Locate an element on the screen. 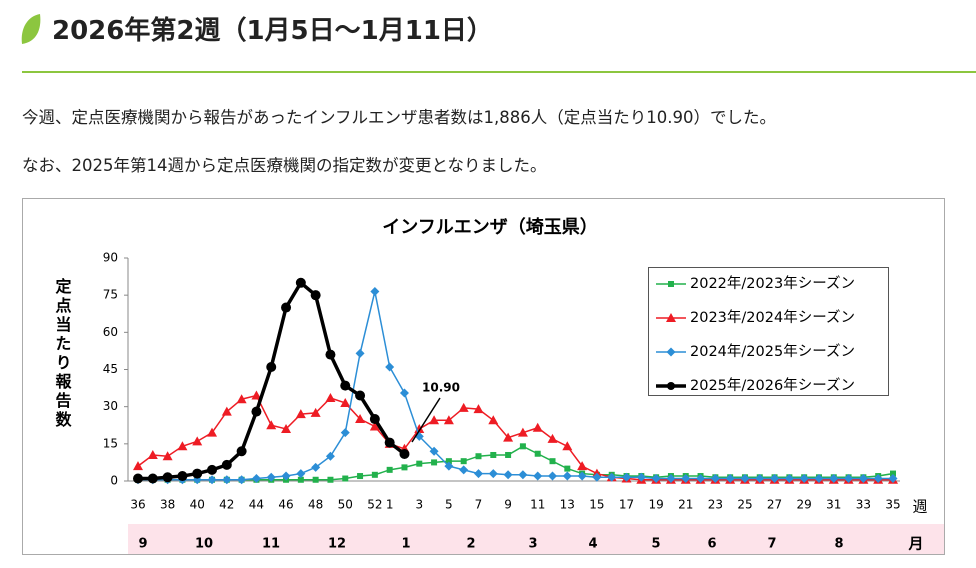  month-band is located at coordinates (536, 539).